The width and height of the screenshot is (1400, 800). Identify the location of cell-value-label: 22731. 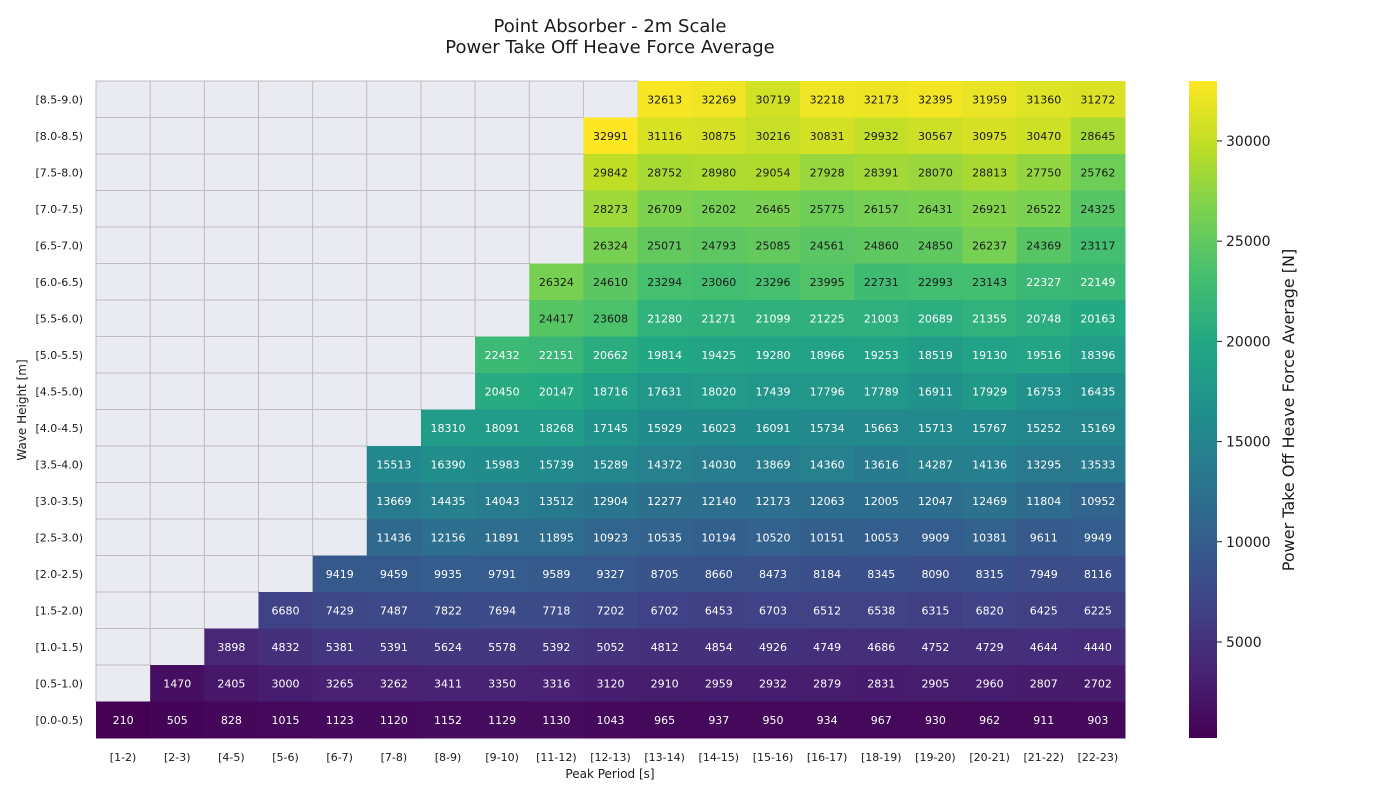
(881, 282).